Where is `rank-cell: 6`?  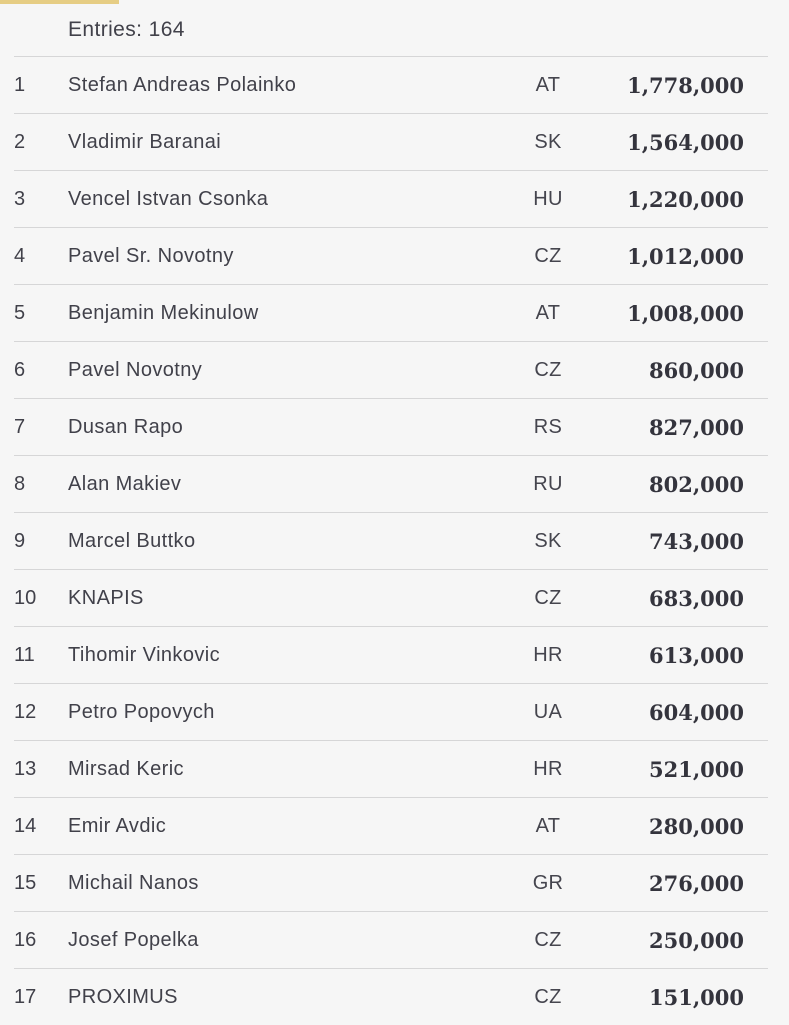
rank-cell: 6 is located at coordinates (20, 369).